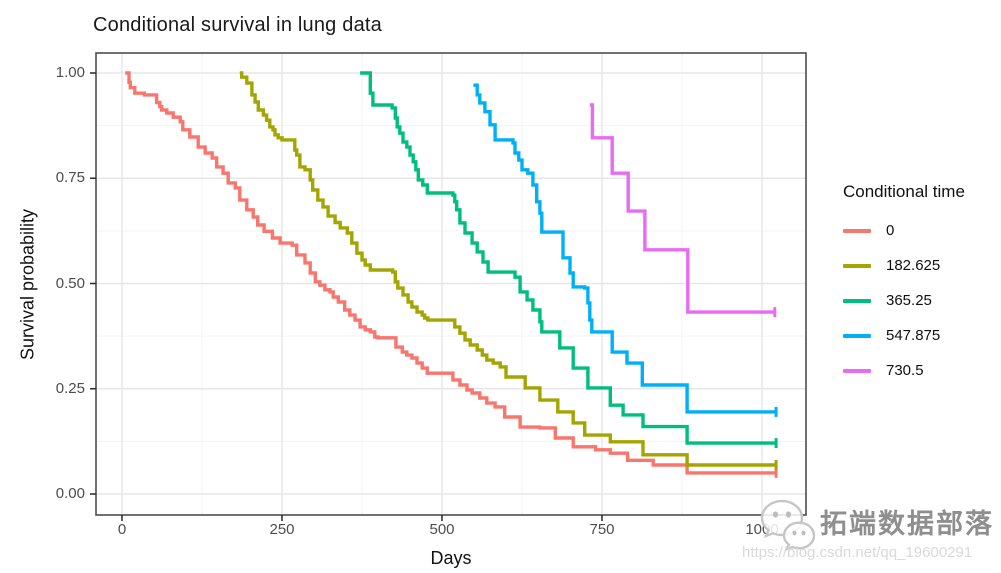  I want to click on legend-item-0: 0, so click(904, 230).